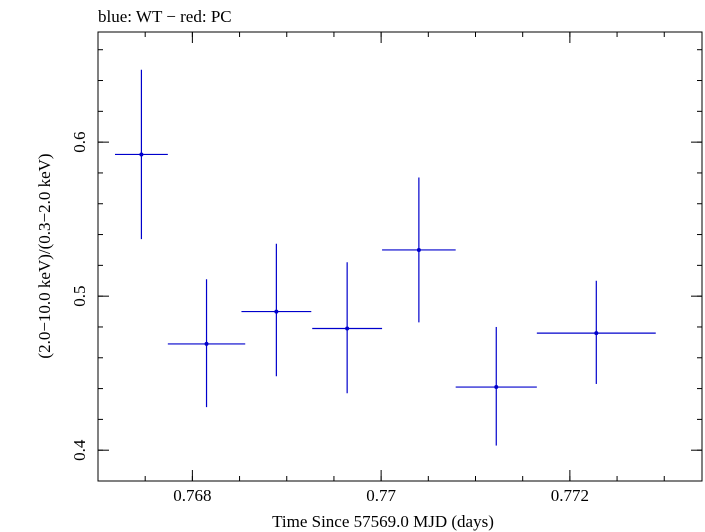 The image size is (705, 532). What do you see at coordinates (165, 16) in the screenshot?
I see `chart-title: blue: WT − red: PC` at bounding box center [165, 16].